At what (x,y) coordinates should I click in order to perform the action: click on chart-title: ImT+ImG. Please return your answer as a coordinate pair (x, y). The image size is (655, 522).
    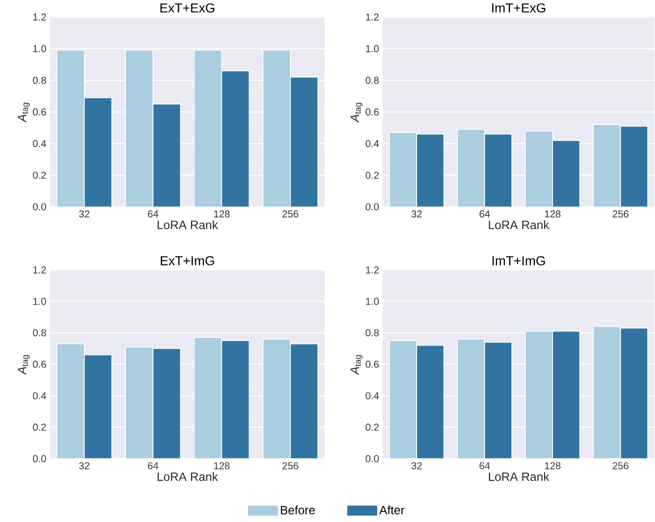
    Looking at the image, I should click on (518, 261).